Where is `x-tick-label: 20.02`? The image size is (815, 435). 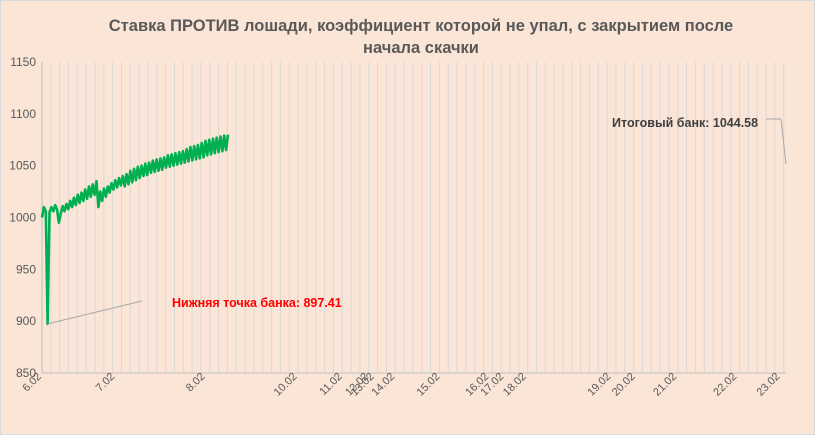 x-tick-label: 20.02 is located at coordinates (624, 385).